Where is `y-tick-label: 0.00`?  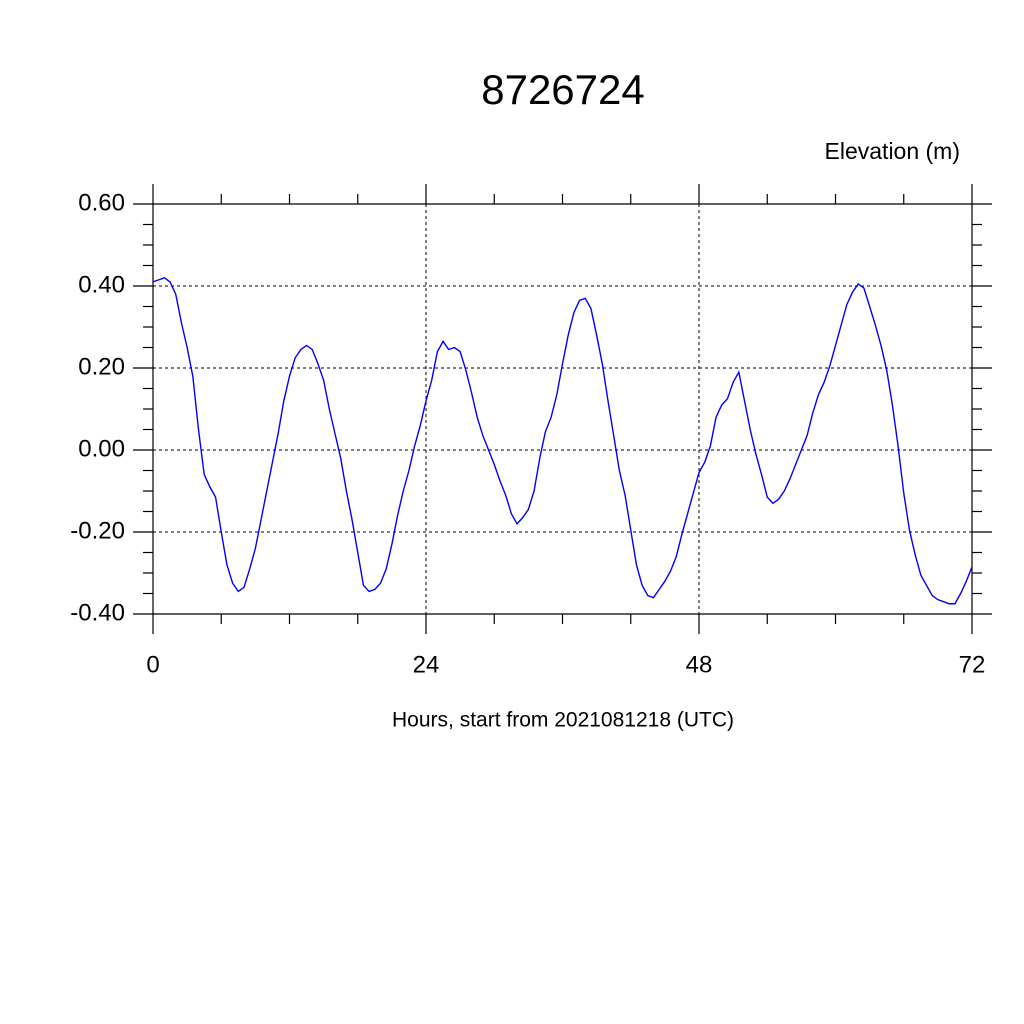 y-tick-label: 0.00 is located at coordinates (101, 448).